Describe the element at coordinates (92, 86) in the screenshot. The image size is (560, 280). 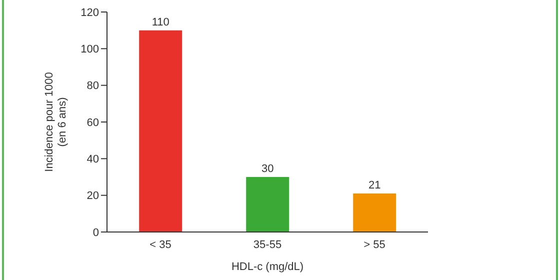
I see `y-tick-label: 80` at that location.